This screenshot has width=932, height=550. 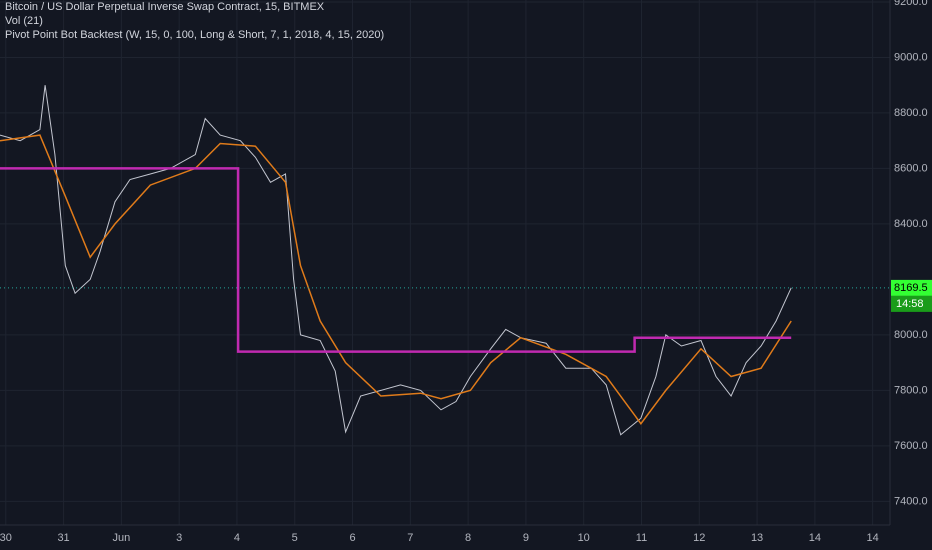 I want to click on x-tick-label: 5, so click(x=295, y=538).